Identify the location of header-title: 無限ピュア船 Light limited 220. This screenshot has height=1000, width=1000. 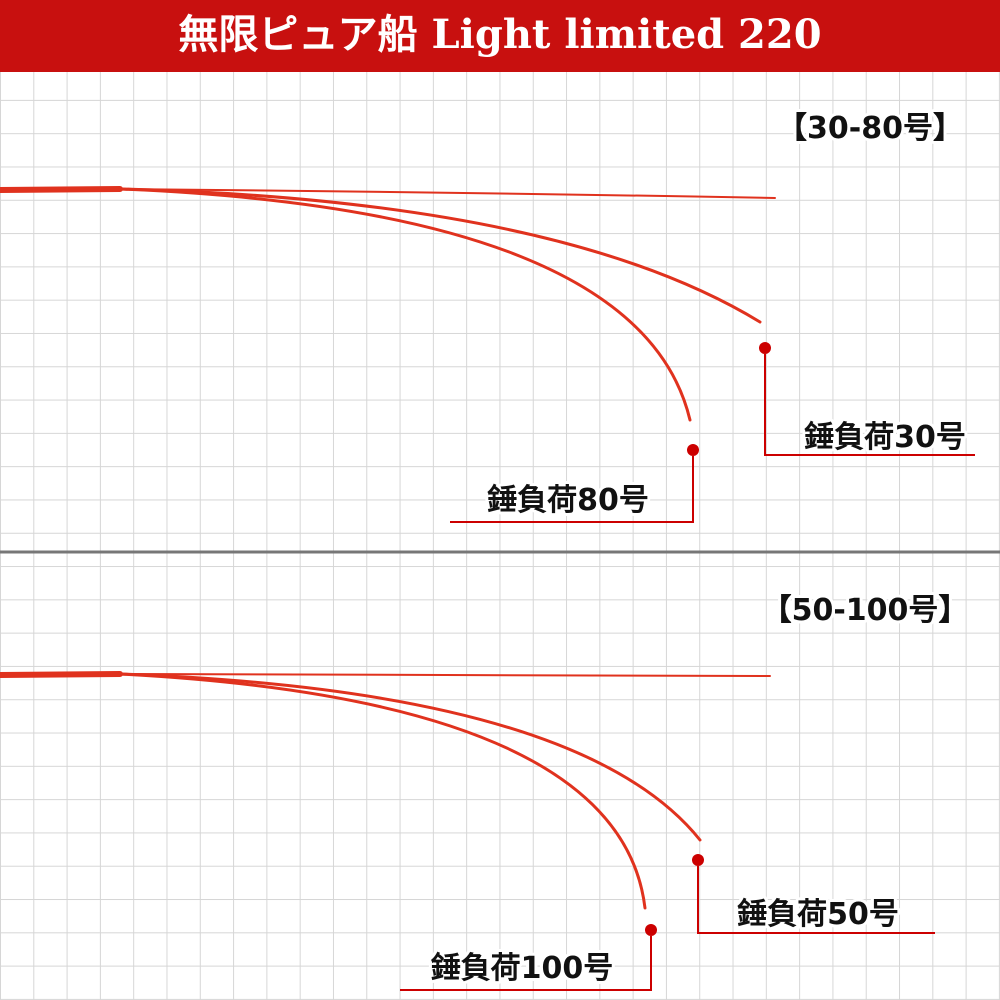
(499, 34).